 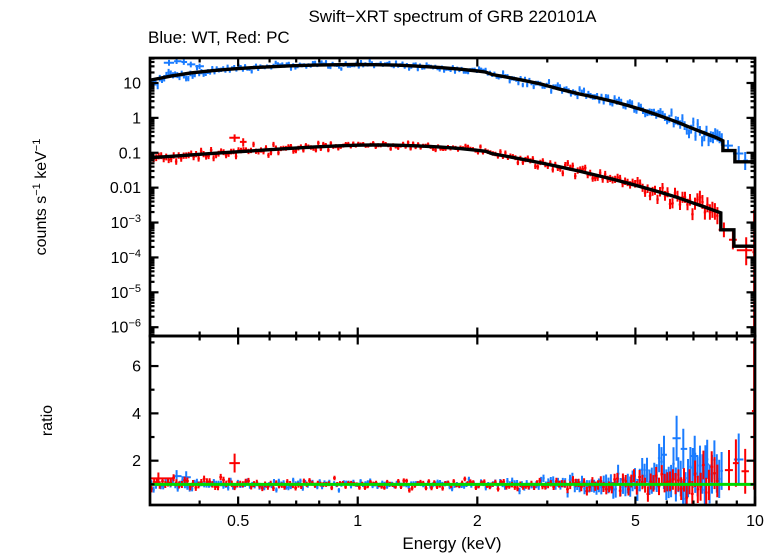 What do you see at coordinates (136, 414) in the screenshot?
I see `svg-text: 4` at bounding box center [136, 414].